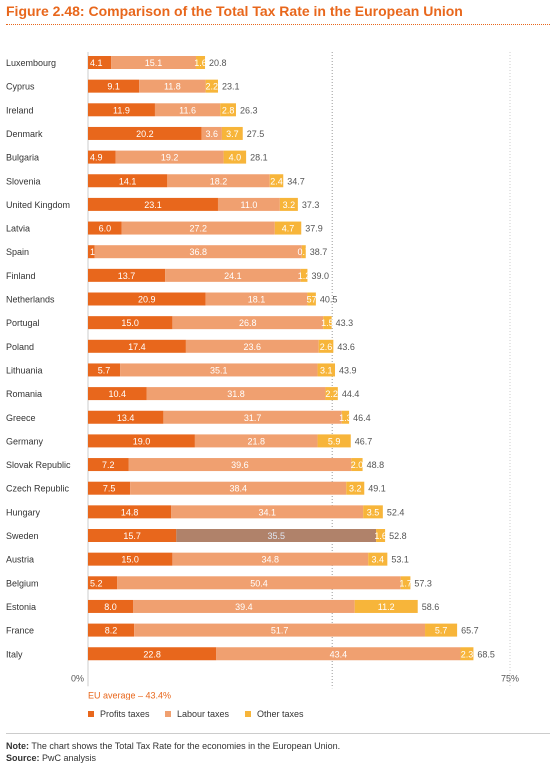 The image size is (556, 766). Describe the element at coordinates (256, 134) in the screenshot. I see `total-label-denmark: 27.5` at that location.